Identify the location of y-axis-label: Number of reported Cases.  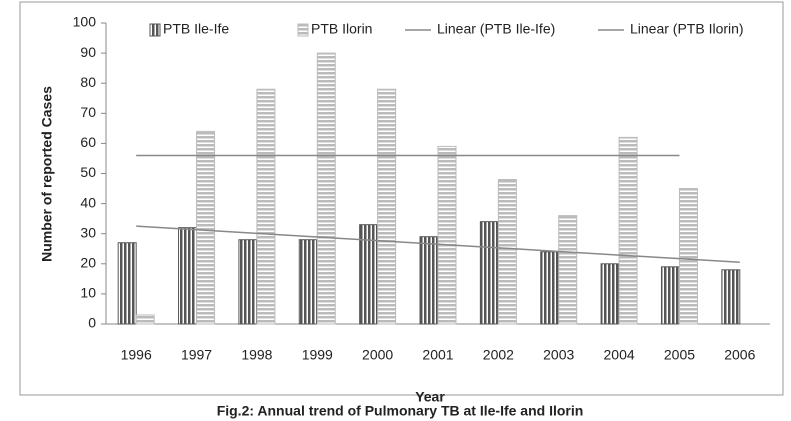
(47, 174).